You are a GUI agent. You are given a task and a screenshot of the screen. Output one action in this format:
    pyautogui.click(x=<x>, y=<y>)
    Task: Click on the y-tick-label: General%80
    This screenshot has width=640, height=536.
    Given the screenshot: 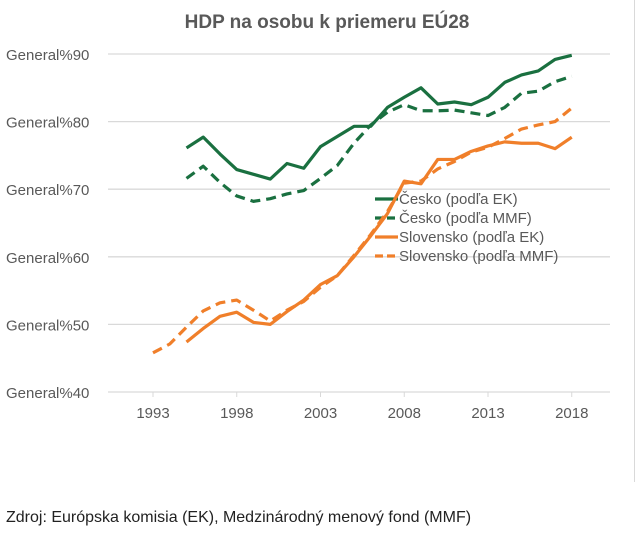 What is the action you would take?
    pyautogui.click(x=47, y=123)
    